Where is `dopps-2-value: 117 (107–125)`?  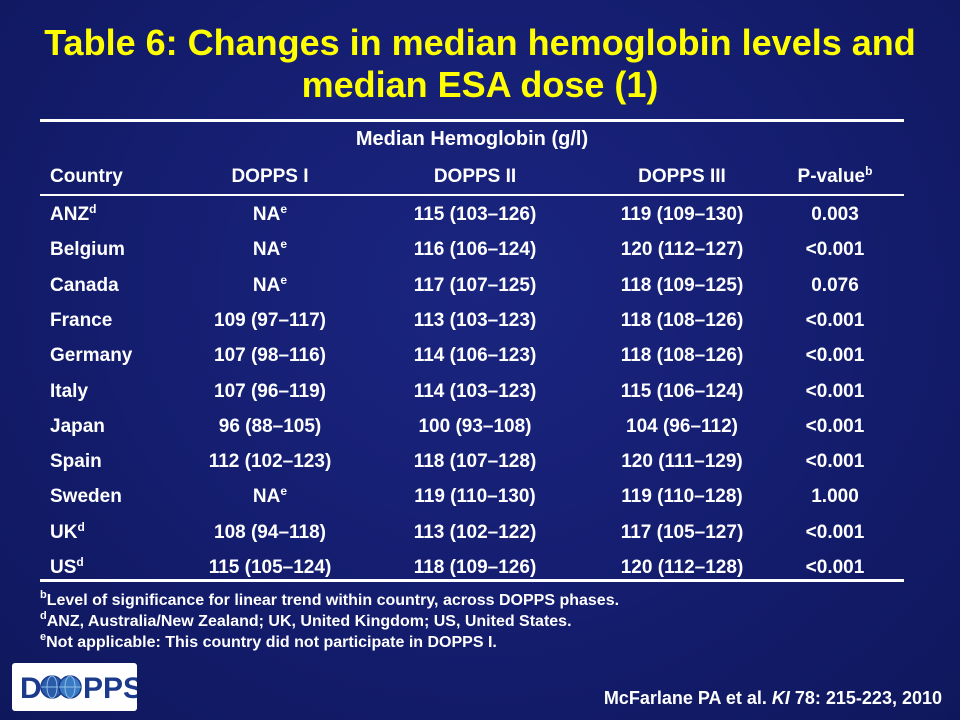
dopps-2-value: 117 (107–125) is located at coordinates (475, 285).